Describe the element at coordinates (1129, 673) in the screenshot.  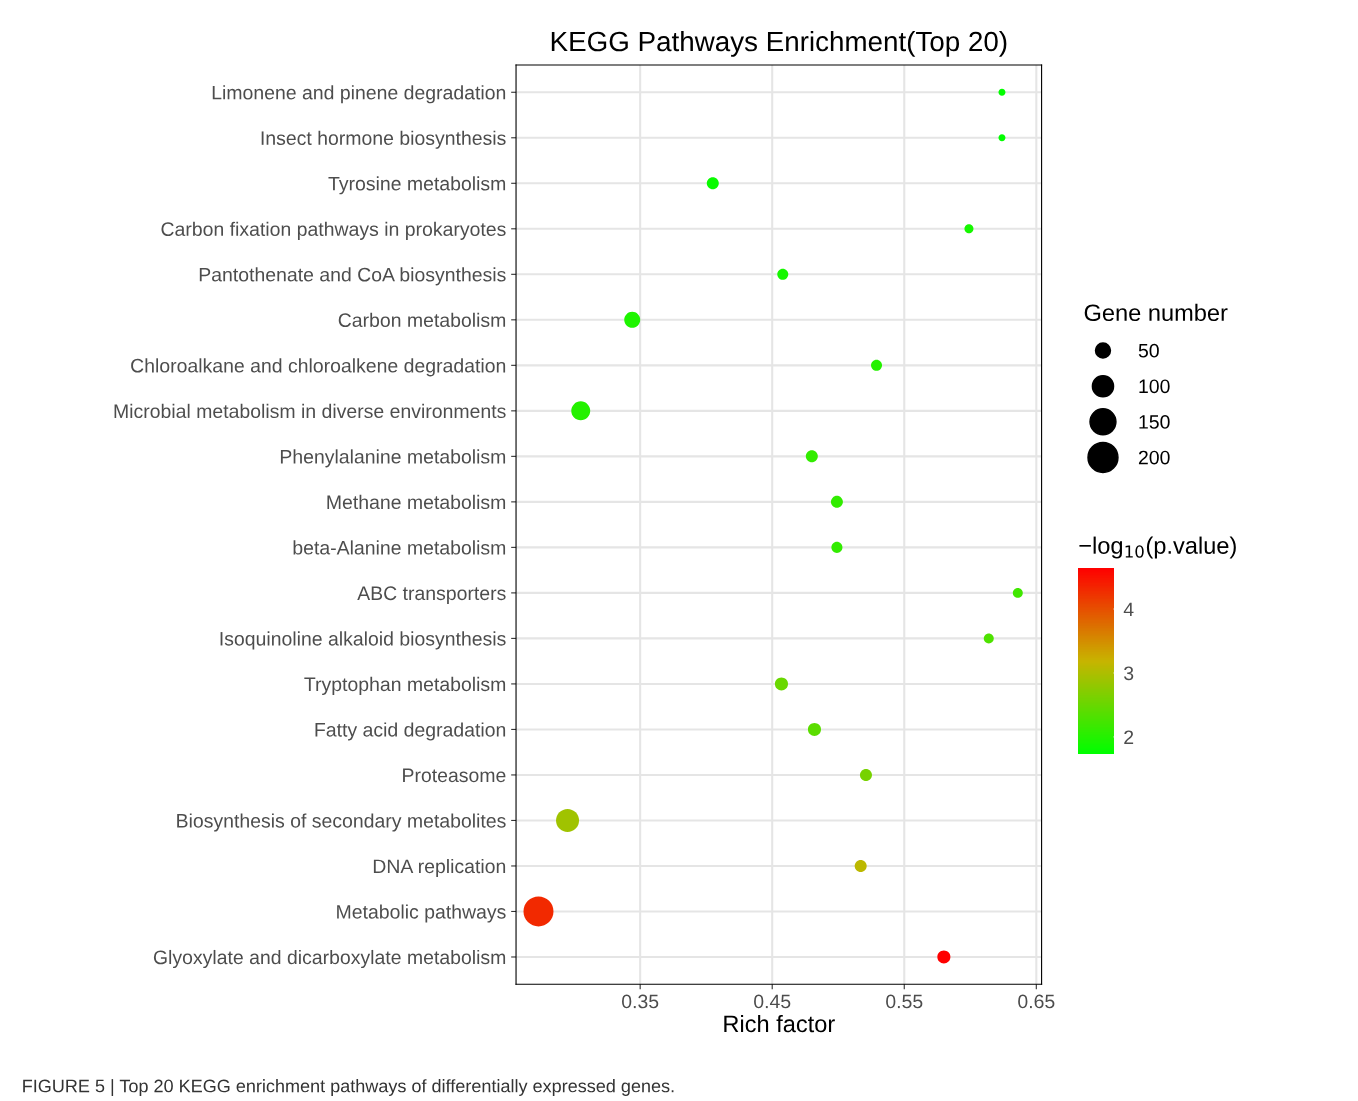
I see `color-bar-label: 3` at that location.